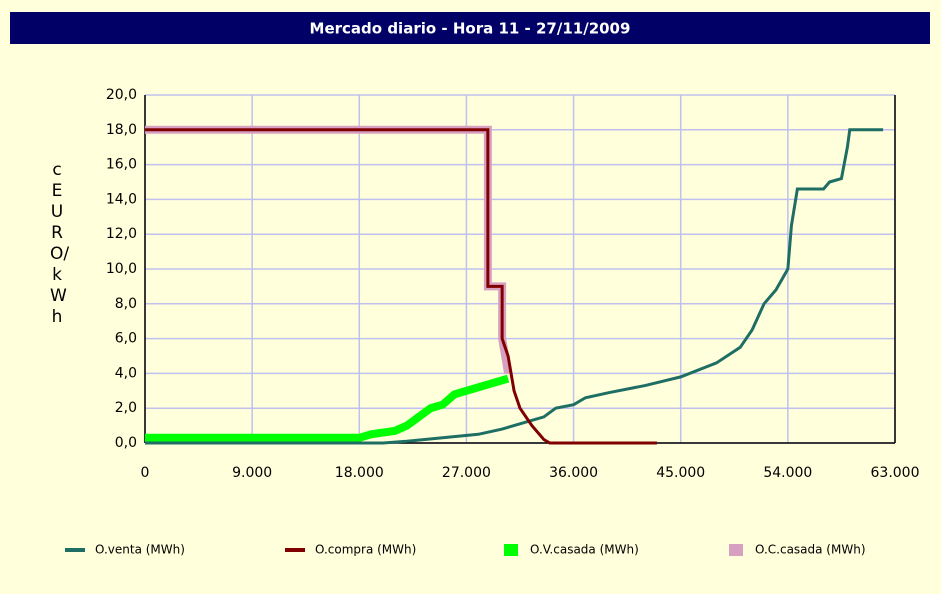  What do you see at coordinates (126, 339) in the screenshot?
I see `y-tick-label: 6,0` at bounding box center [126, 339].